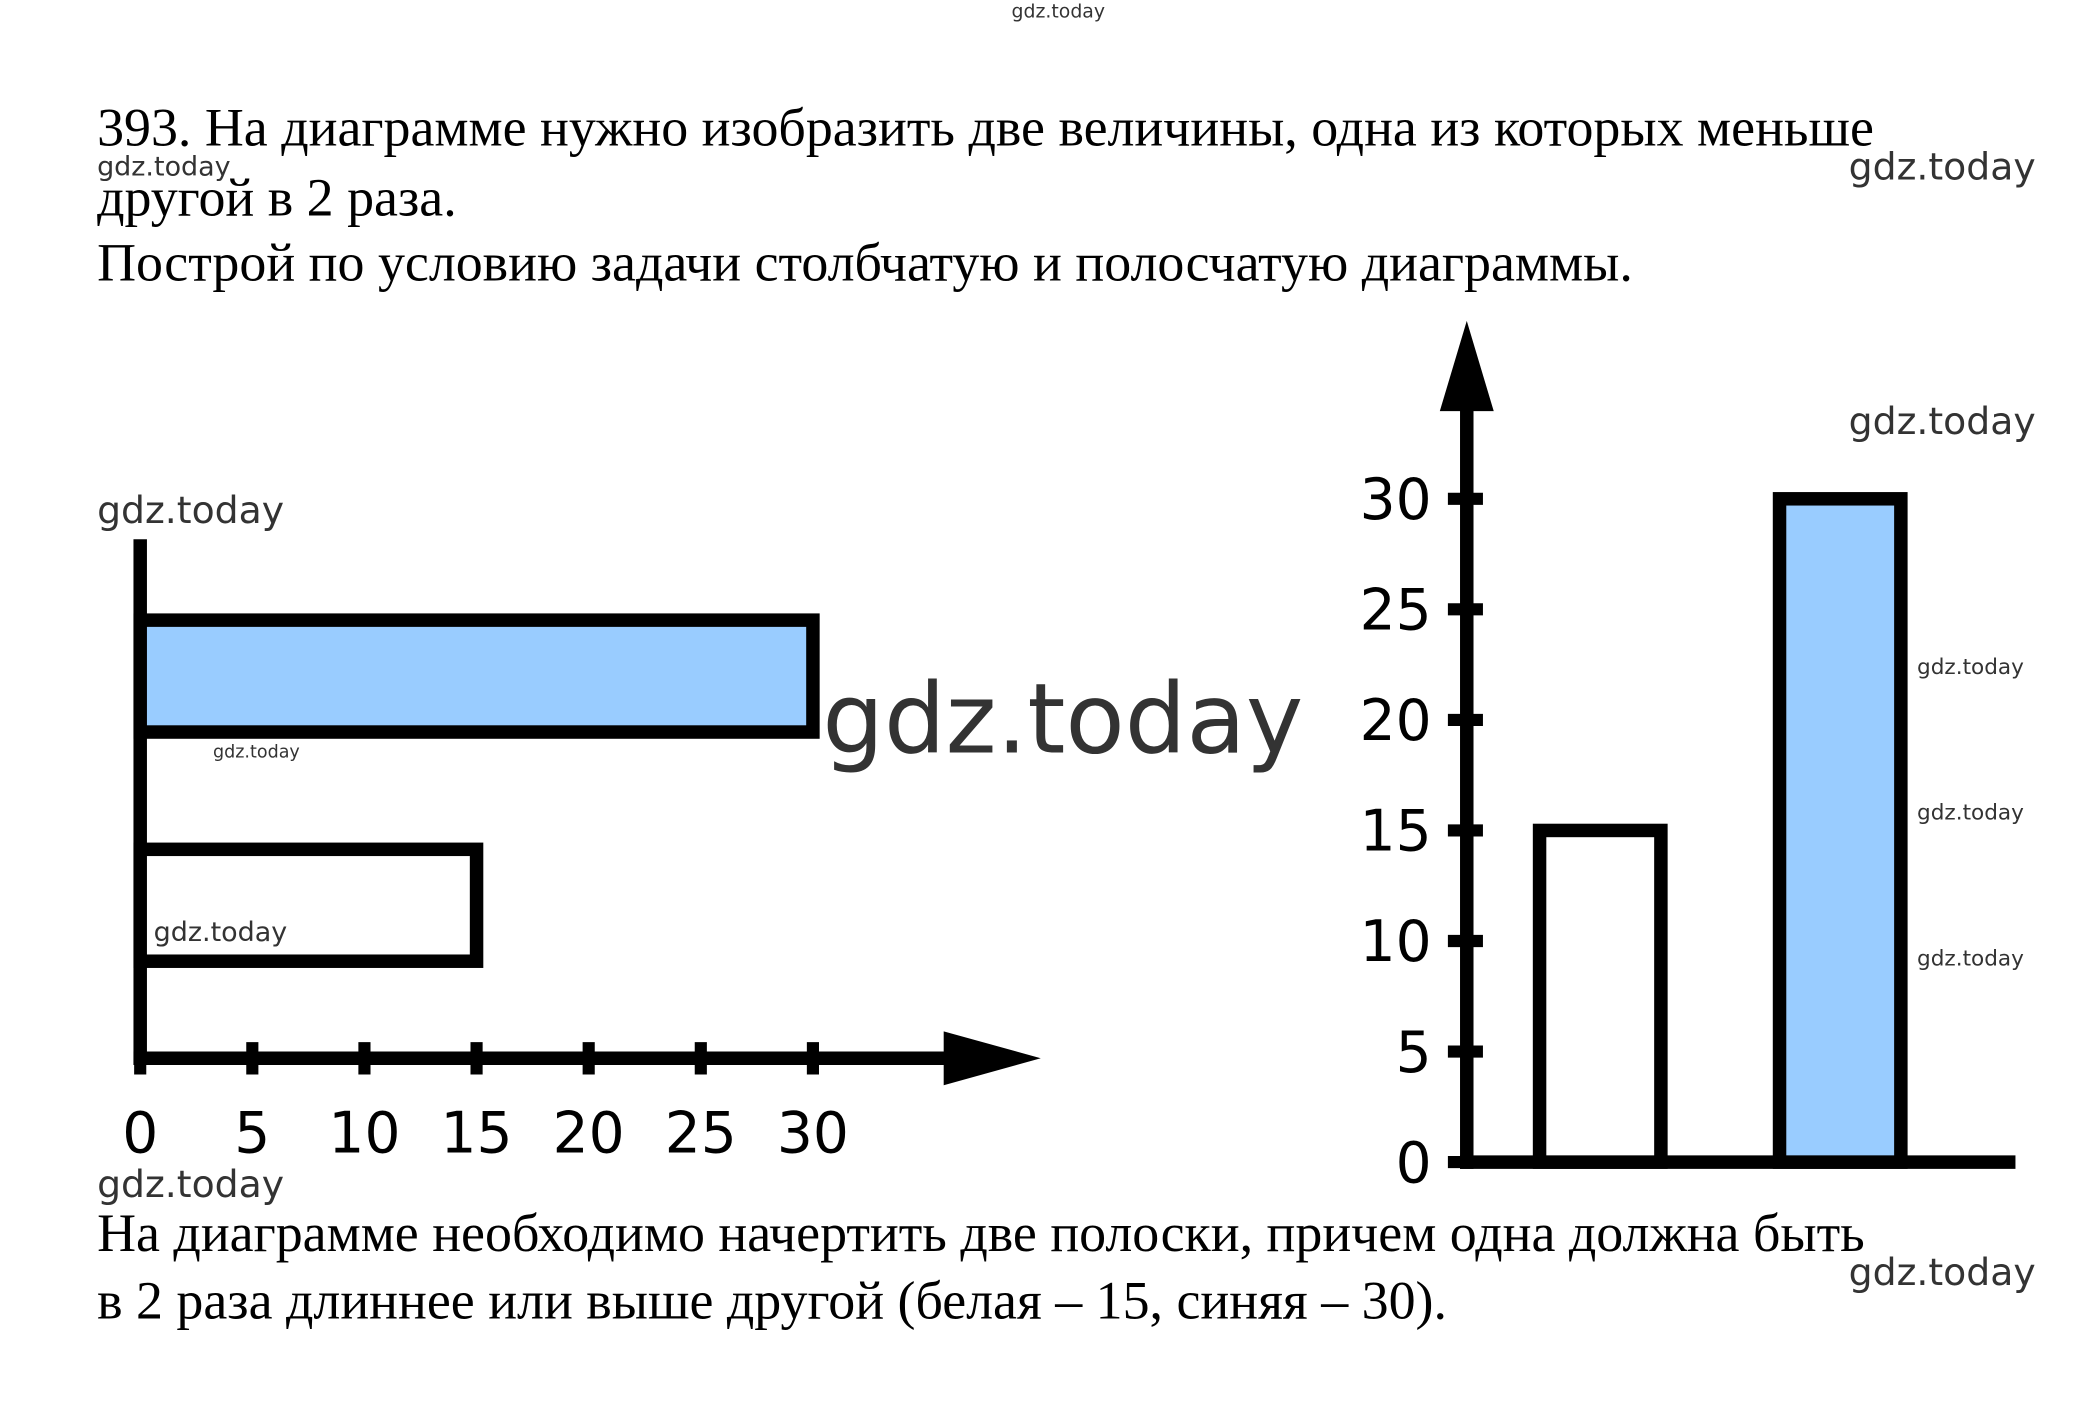  What do you see at coordinates (1396, 611) in the screenshot?
I see `y-tick-label: 25` at bounding box center [1396, 611].